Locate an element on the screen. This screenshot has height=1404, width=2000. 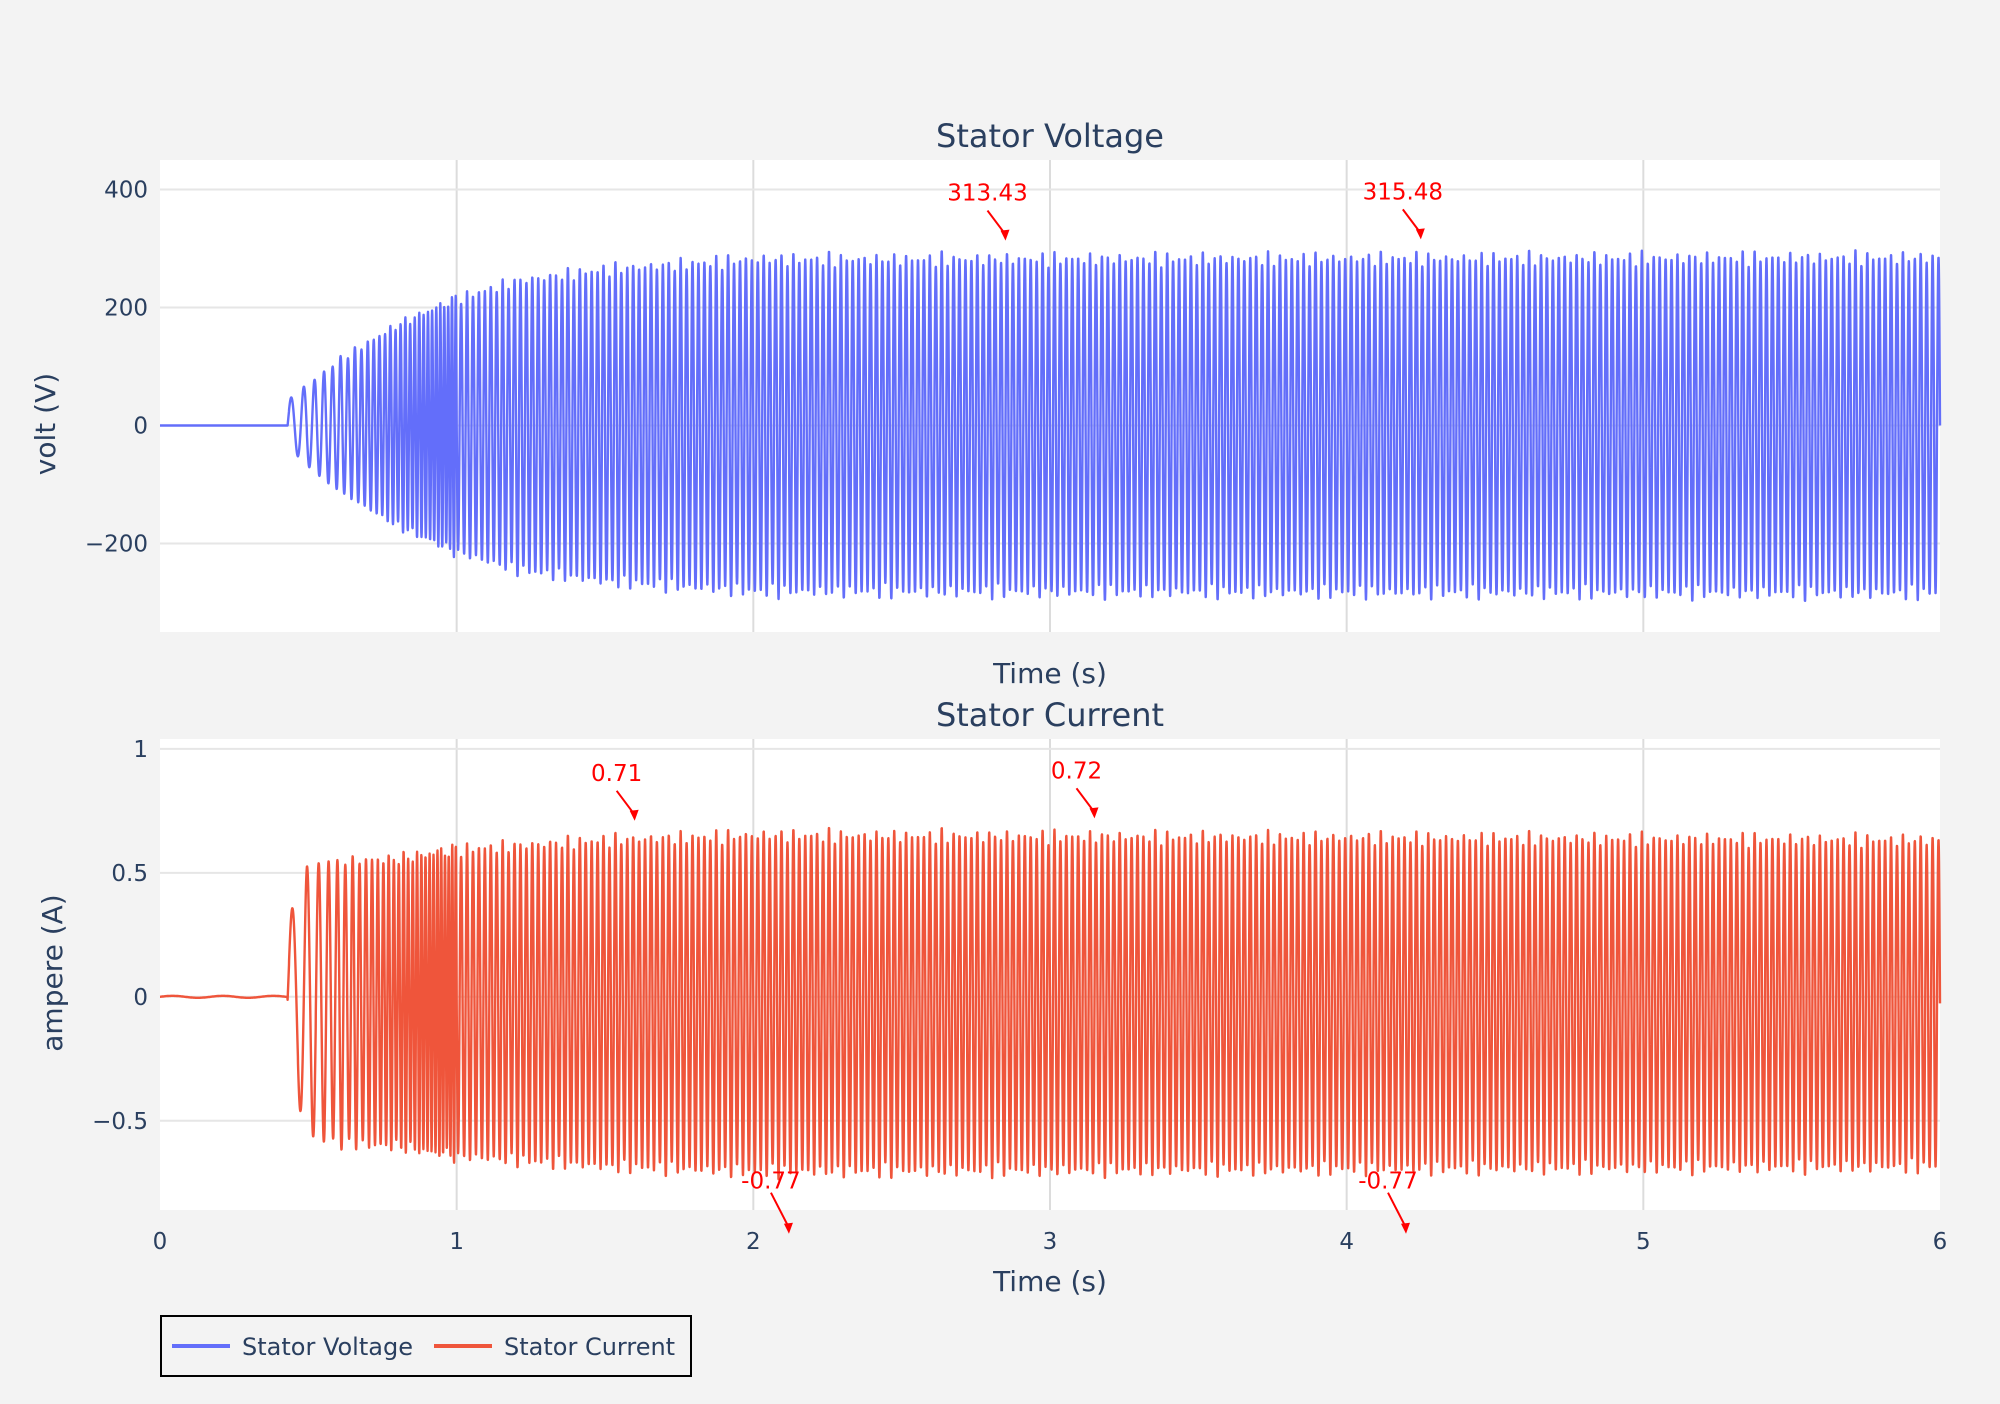
y-tick-label: 0.5 is located at coordinates (129, 874).